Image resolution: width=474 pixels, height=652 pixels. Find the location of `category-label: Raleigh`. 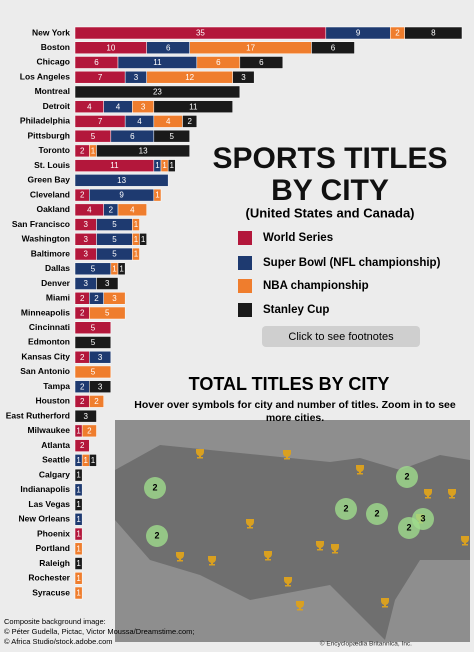

category-label: Raleigh is located at coordinates (54, 563).